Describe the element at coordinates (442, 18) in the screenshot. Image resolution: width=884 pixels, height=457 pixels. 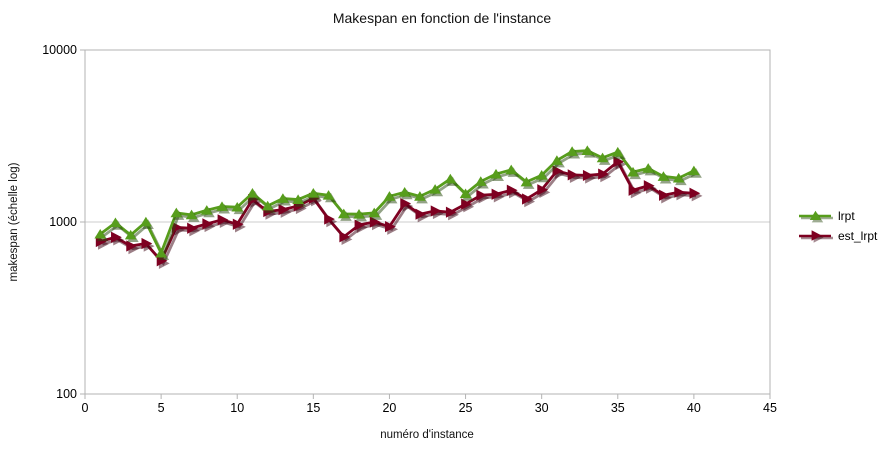
I see `chart-title: Makespan en fonction de l'instance` at that location.